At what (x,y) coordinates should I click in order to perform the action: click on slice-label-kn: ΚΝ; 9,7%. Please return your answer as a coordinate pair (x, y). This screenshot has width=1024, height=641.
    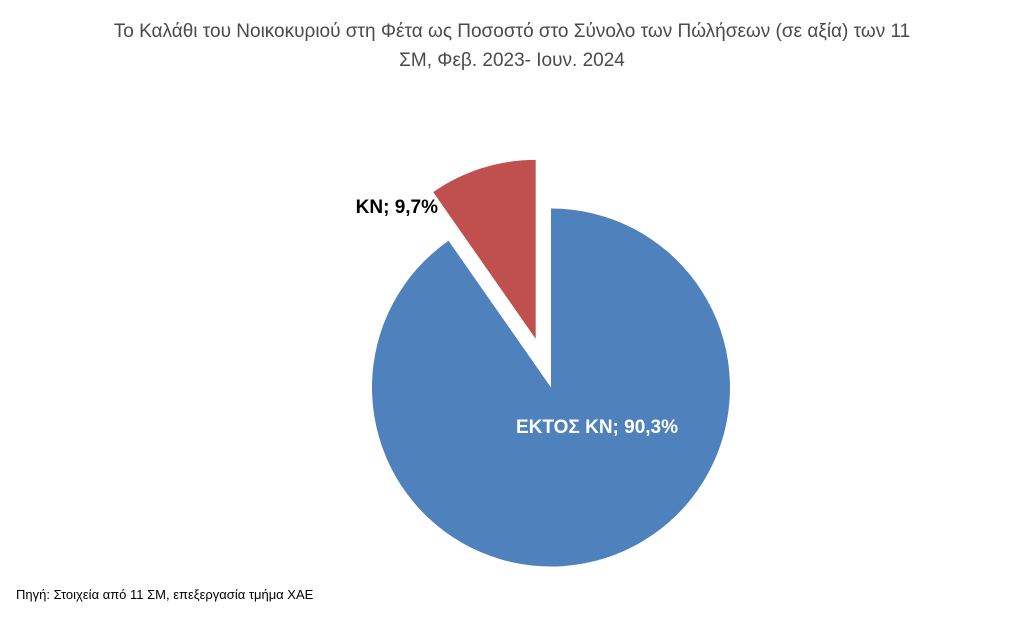
    Looking at the image, I should click on (396, 207).